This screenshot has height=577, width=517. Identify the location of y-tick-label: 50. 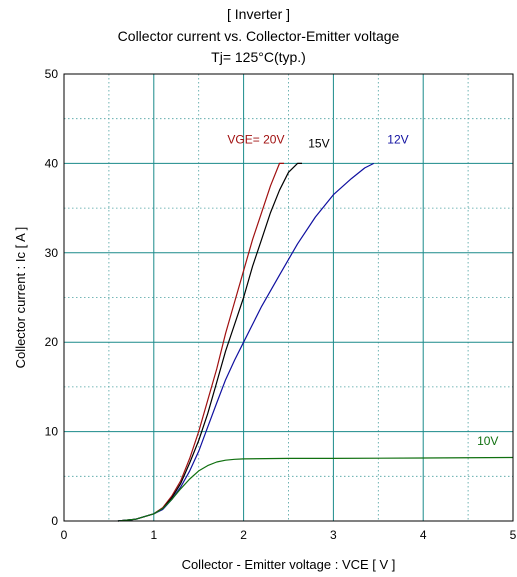
(52, 74).